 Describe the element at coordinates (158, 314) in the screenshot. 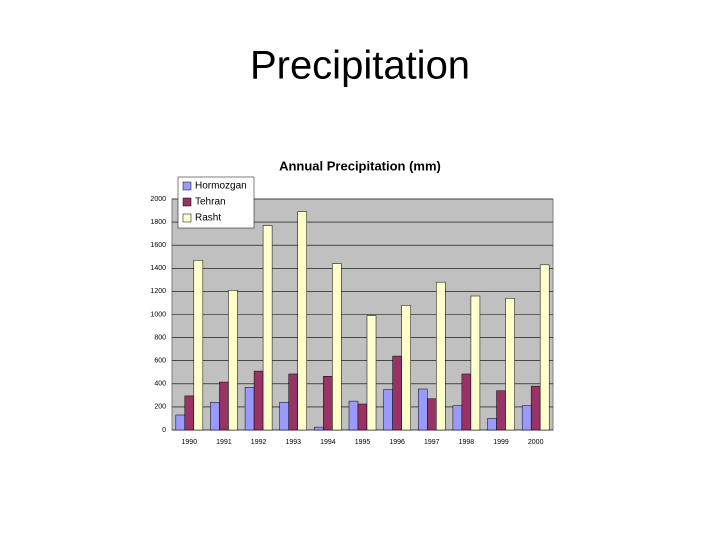

I see `y-tick-label: 1000` at that location.